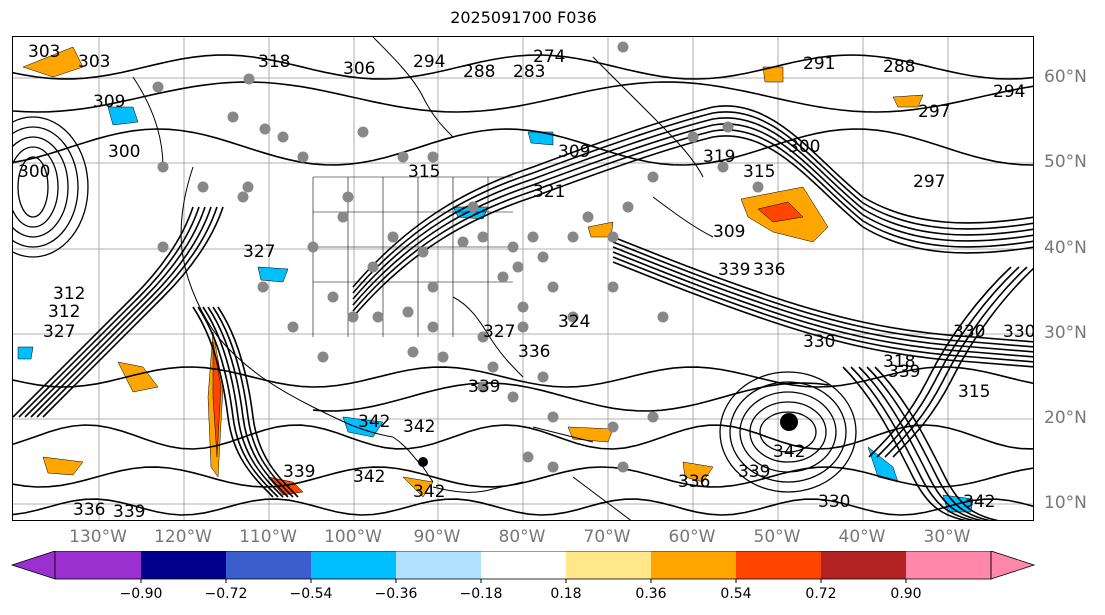 The height and width of the screenshot is (615, 1105). I want to click on colorbar-tick-label: −0.36, so click(396, 594).